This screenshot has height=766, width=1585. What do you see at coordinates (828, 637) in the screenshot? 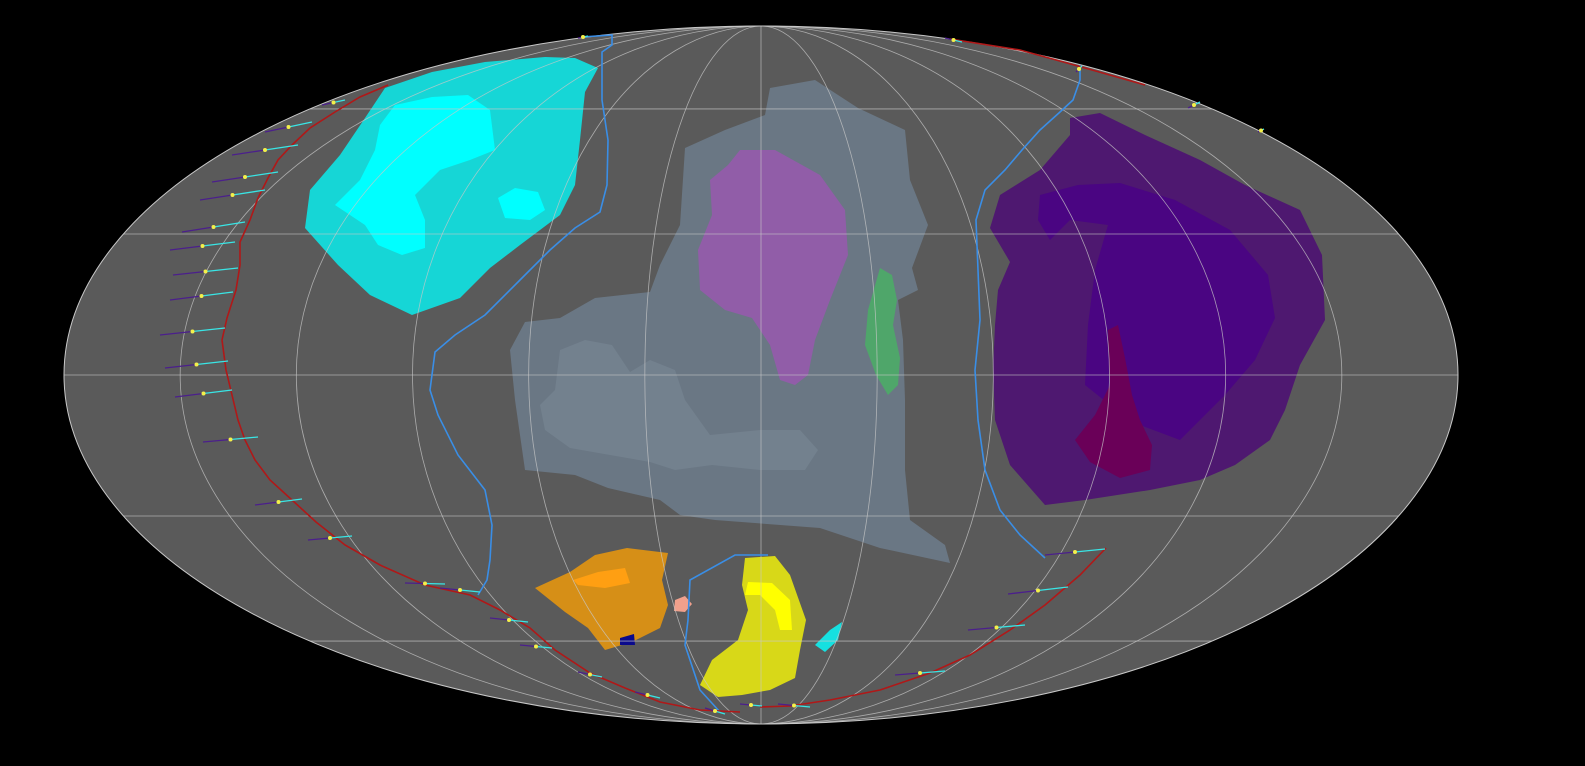
I see `landmass-cyan-fragment` at bounding box center [828, 637].